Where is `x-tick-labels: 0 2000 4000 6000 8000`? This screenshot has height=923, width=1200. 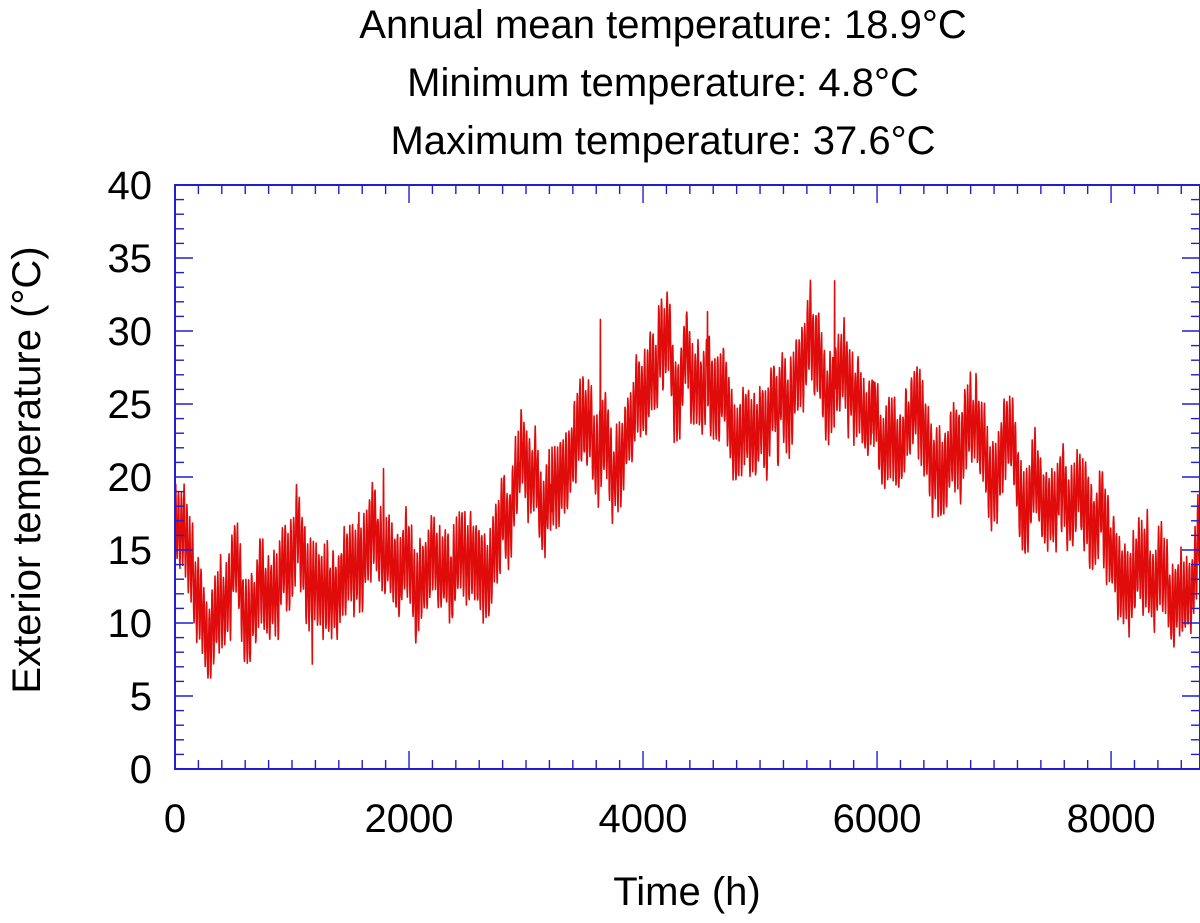
x-tick-labels: 0 2000 4000 6000 8000 is located at coordinates (660, 819).